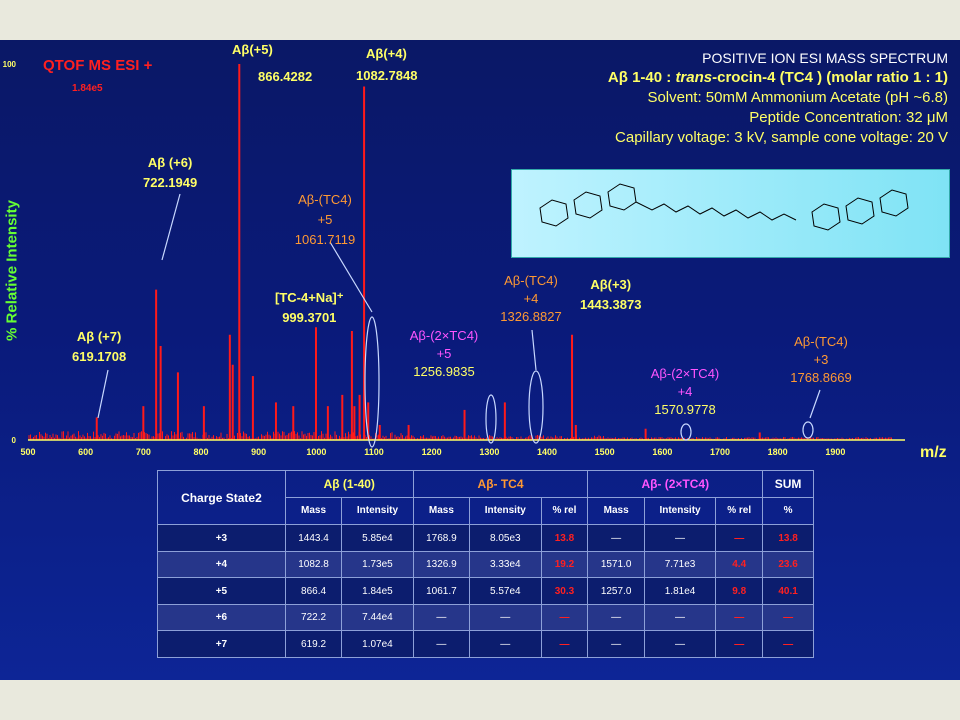 Image resolution: width=960 pixels, height=720 pixels. I want to click on cell-ab-mass: 619.2, so click(313, 644).